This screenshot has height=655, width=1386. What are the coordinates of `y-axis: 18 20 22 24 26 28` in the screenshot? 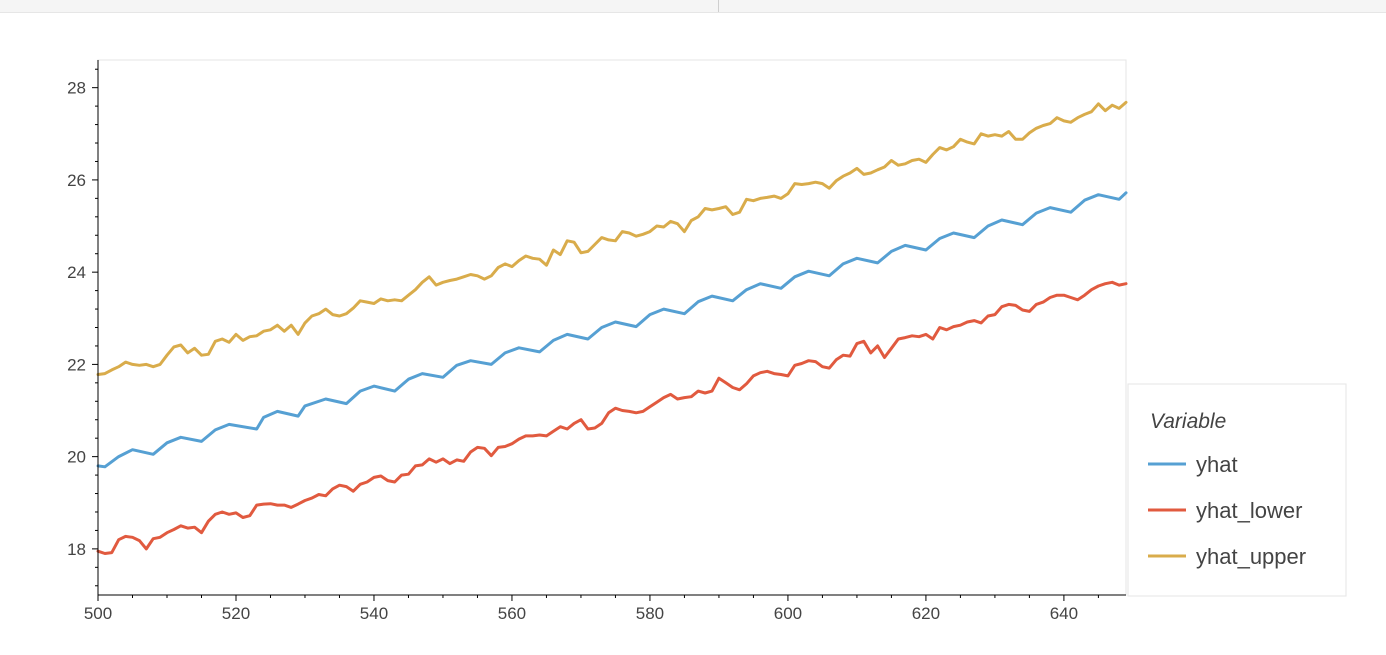 It's located at (83, 327).